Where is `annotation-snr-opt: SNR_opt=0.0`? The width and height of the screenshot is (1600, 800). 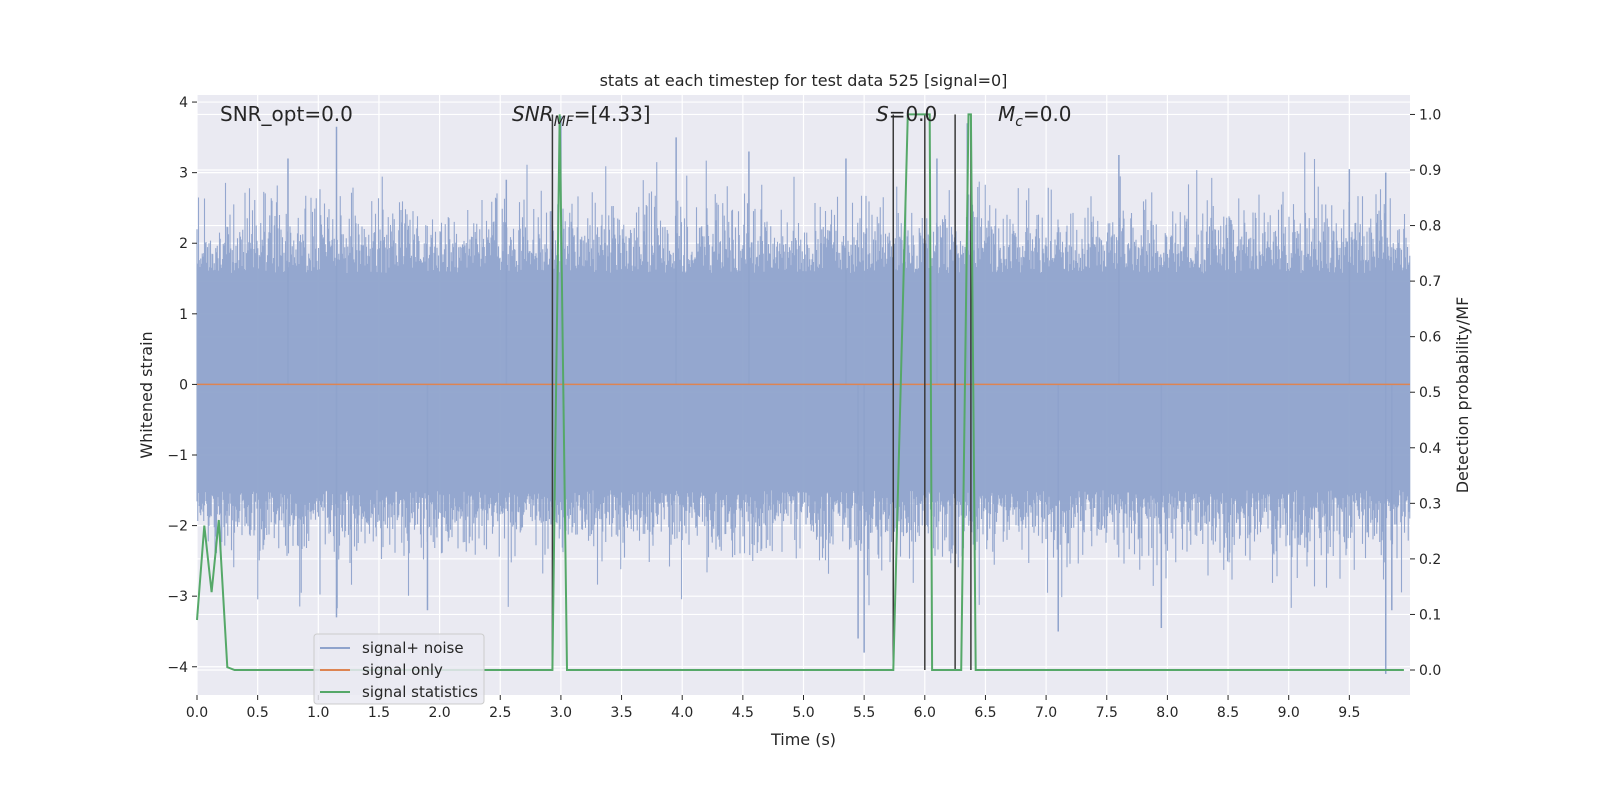
annotation-snr-opt: SNR_opt=0.0 is located at coordinates (286, 114).